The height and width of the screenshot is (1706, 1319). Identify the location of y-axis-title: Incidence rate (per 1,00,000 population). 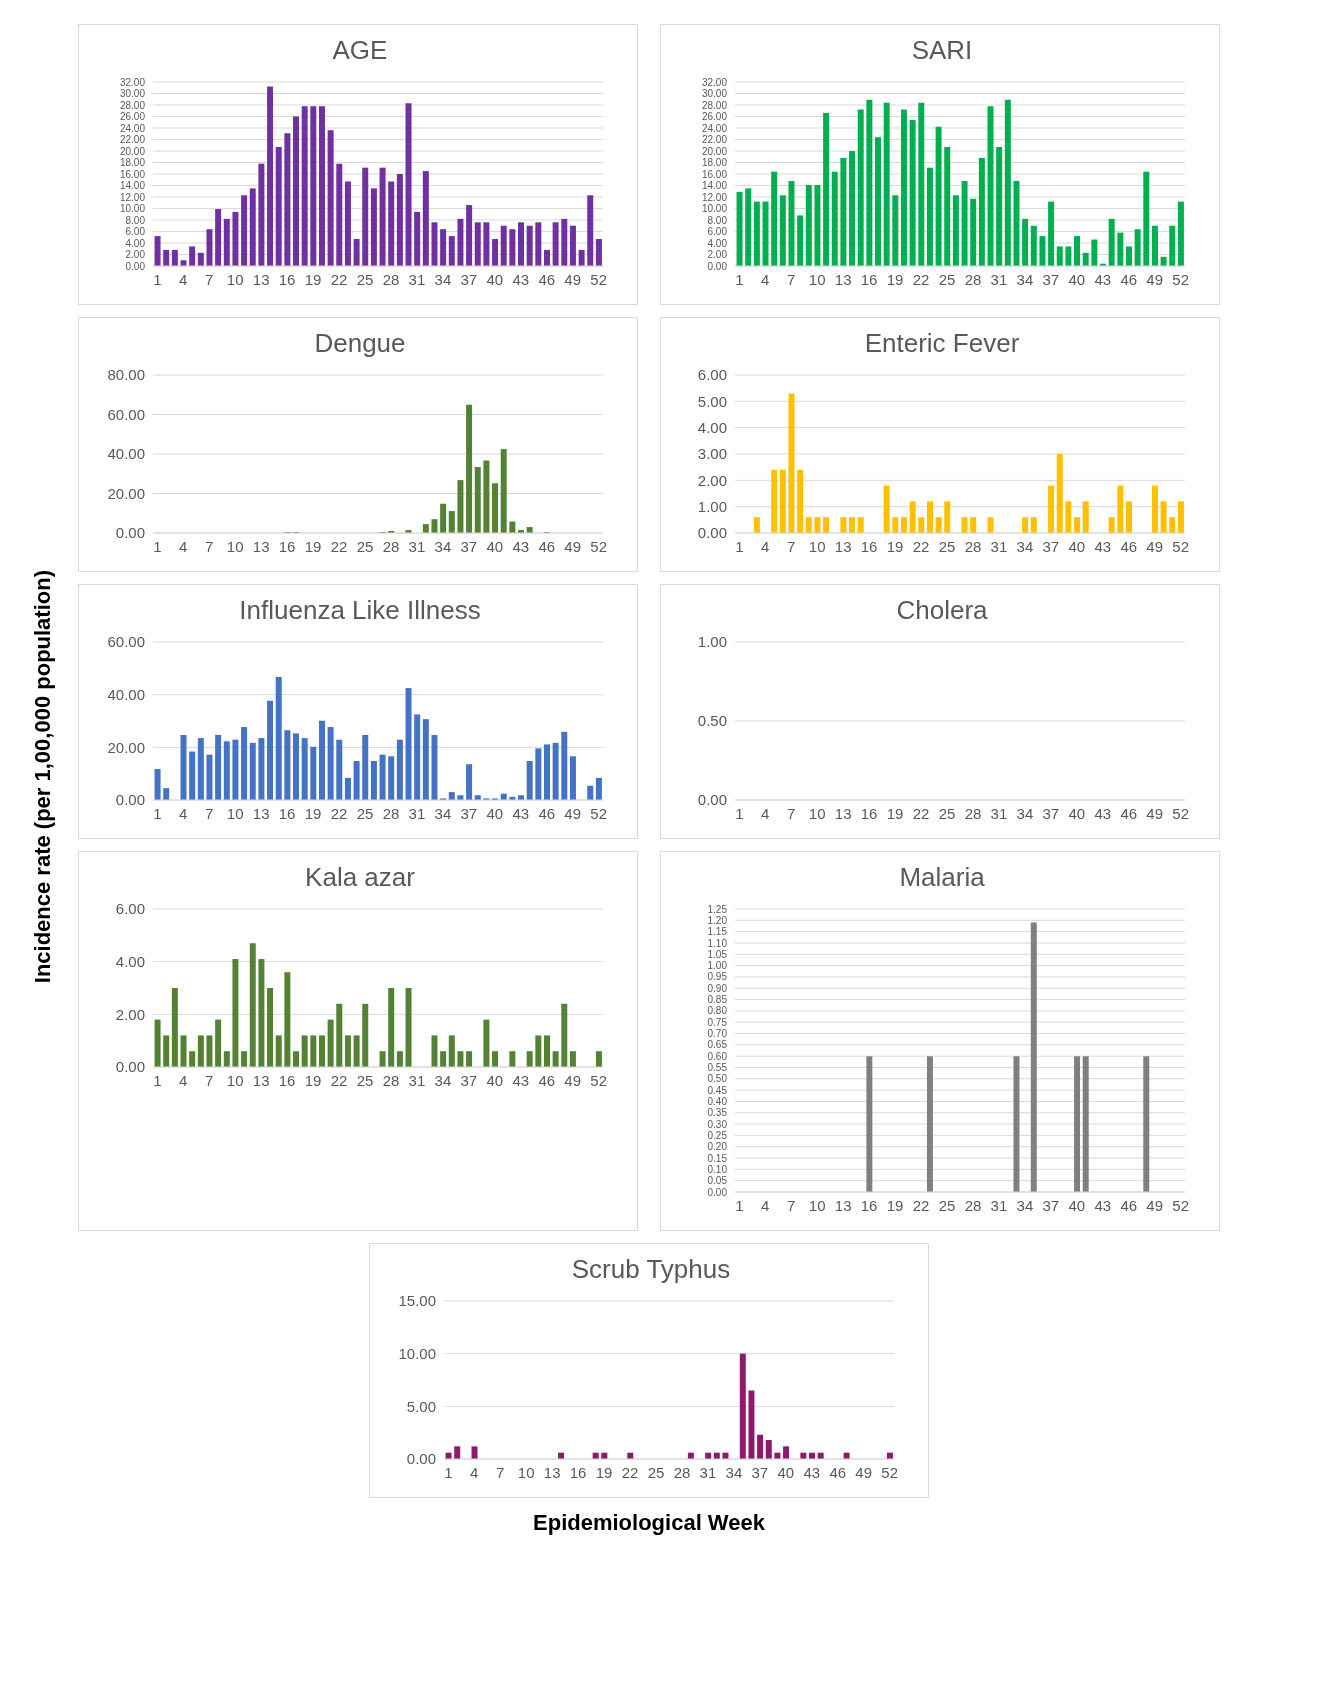
(43, 777).